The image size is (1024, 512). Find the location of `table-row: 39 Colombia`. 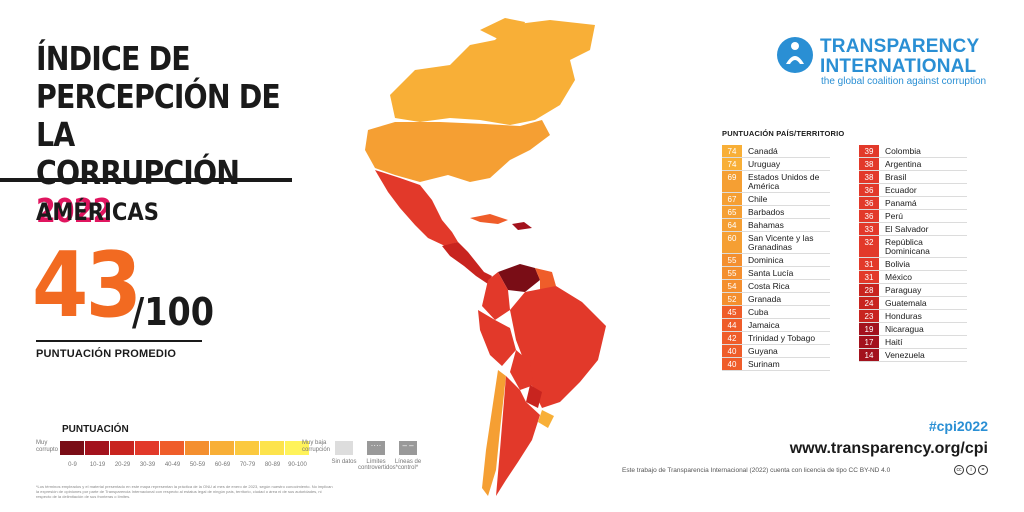

table-row: 39 Colombia is located at coordinates (913, 151).